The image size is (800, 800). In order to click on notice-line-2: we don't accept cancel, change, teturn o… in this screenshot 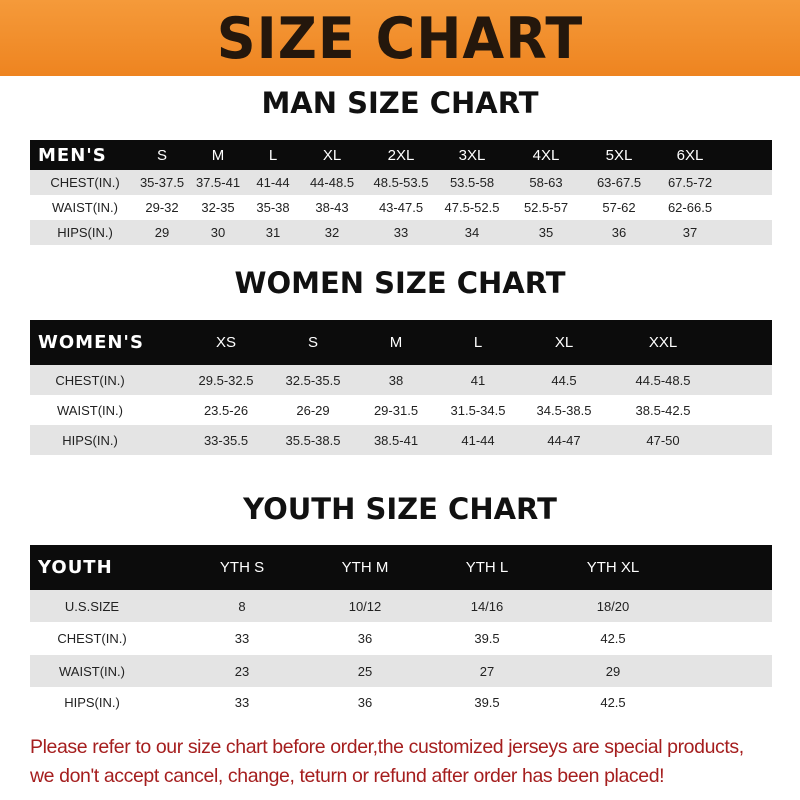, I will do `click(347, 776)`.